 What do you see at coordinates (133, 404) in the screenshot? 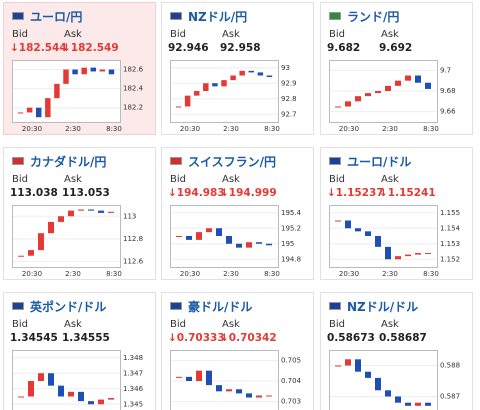
I see `y-tick-label: 1.345` at bounding box center [133, 404].